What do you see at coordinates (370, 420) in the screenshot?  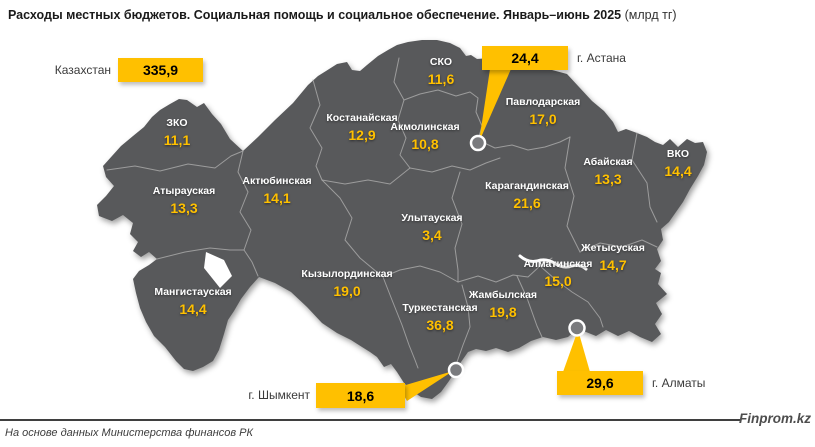 I see `footer-divider` at bounding box center [370, 420].